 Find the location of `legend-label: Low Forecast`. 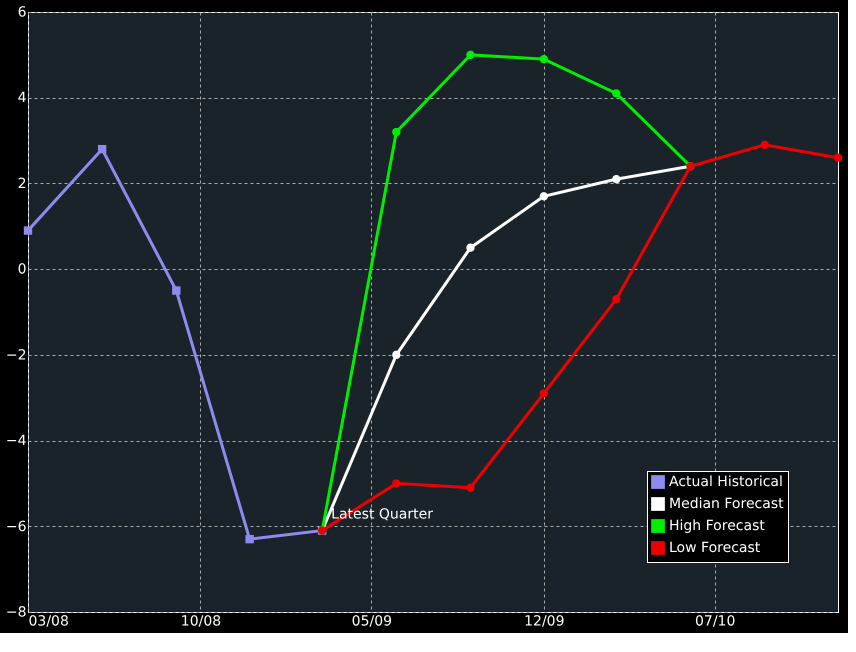

legend-label: Low Forecast is located at coordinates (715, 548).